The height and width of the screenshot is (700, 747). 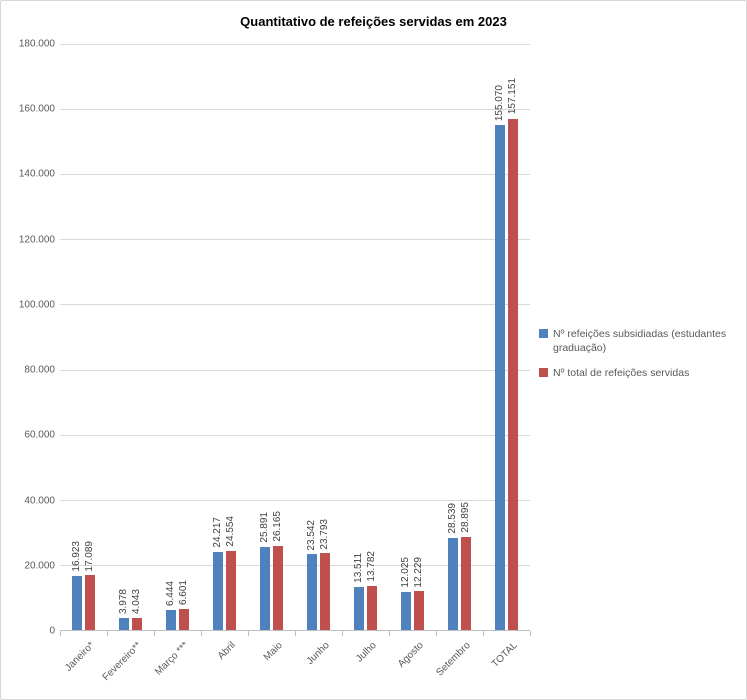 What do you see at coordinates (621, 373) in the screenshot?
I see `legend-label-series2: Nº total de refeições servidas` at bounding box center [621, 373].